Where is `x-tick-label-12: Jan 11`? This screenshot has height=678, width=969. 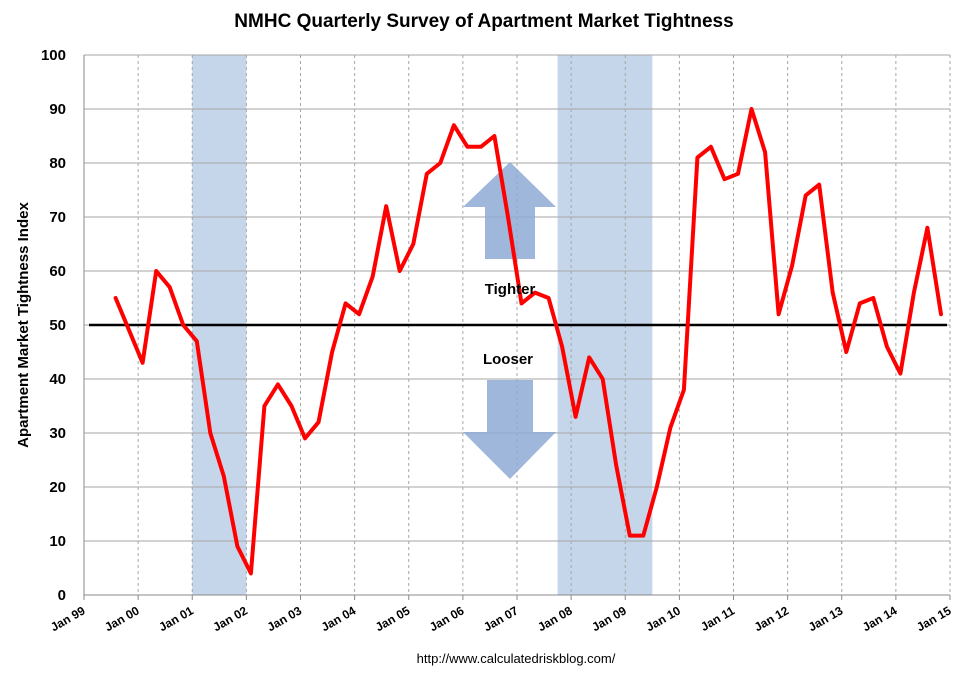 x-tick-label-12: Jan 11 is located at coordinates (717, 618).